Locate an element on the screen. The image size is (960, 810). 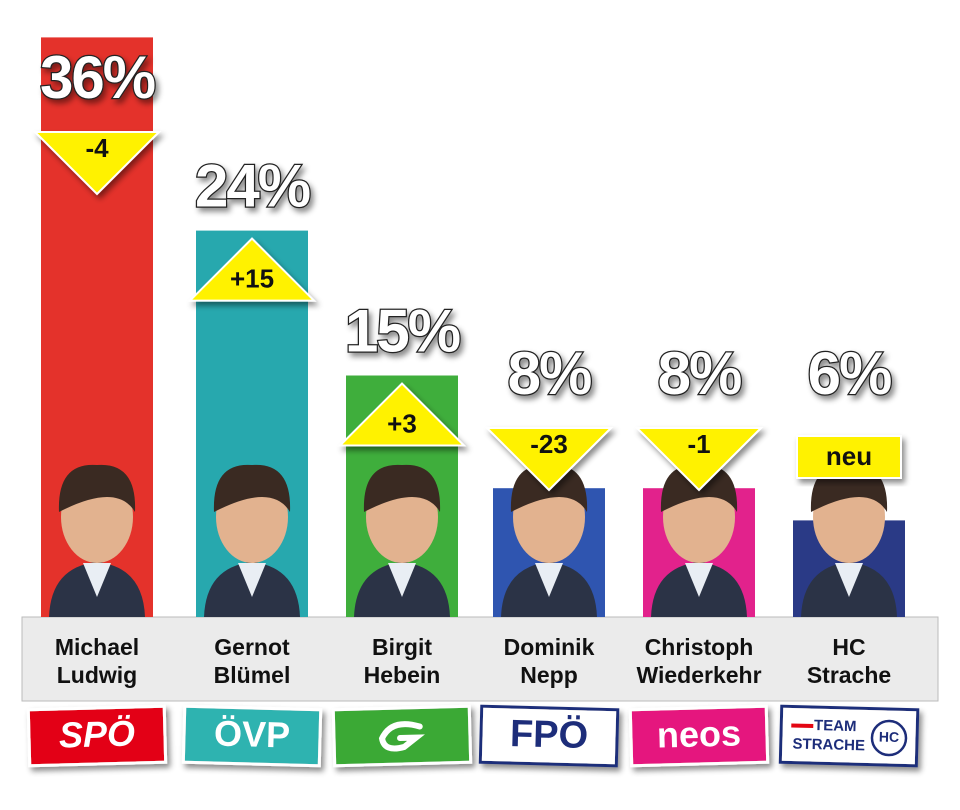
party-logo-mark is located at coordinates (401, 736).